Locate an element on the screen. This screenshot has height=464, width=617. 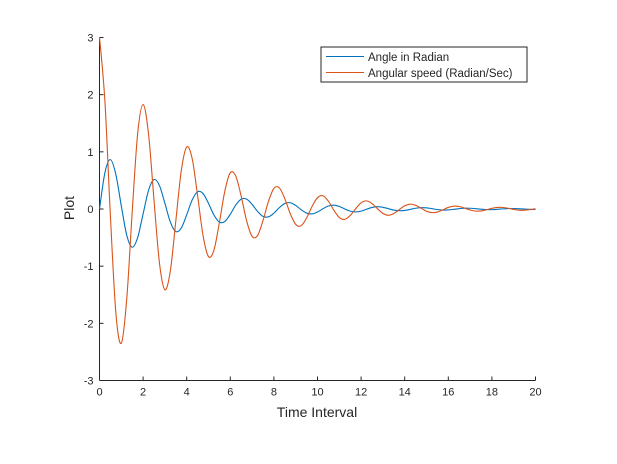
legend-box is located at coordinates (424, 64).